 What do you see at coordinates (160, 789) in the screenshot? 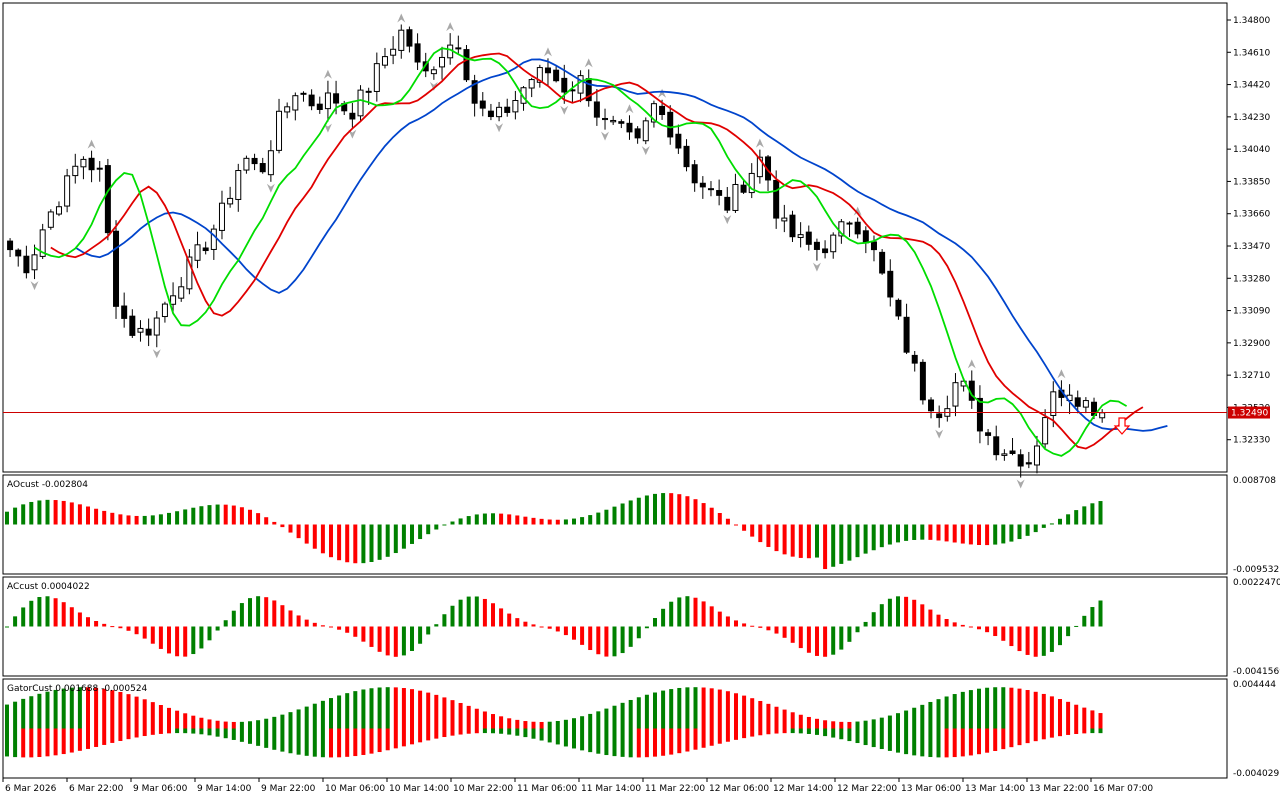
I see `time-tick-label: 9 Mar 06:00` at bounding box center [160, 789].